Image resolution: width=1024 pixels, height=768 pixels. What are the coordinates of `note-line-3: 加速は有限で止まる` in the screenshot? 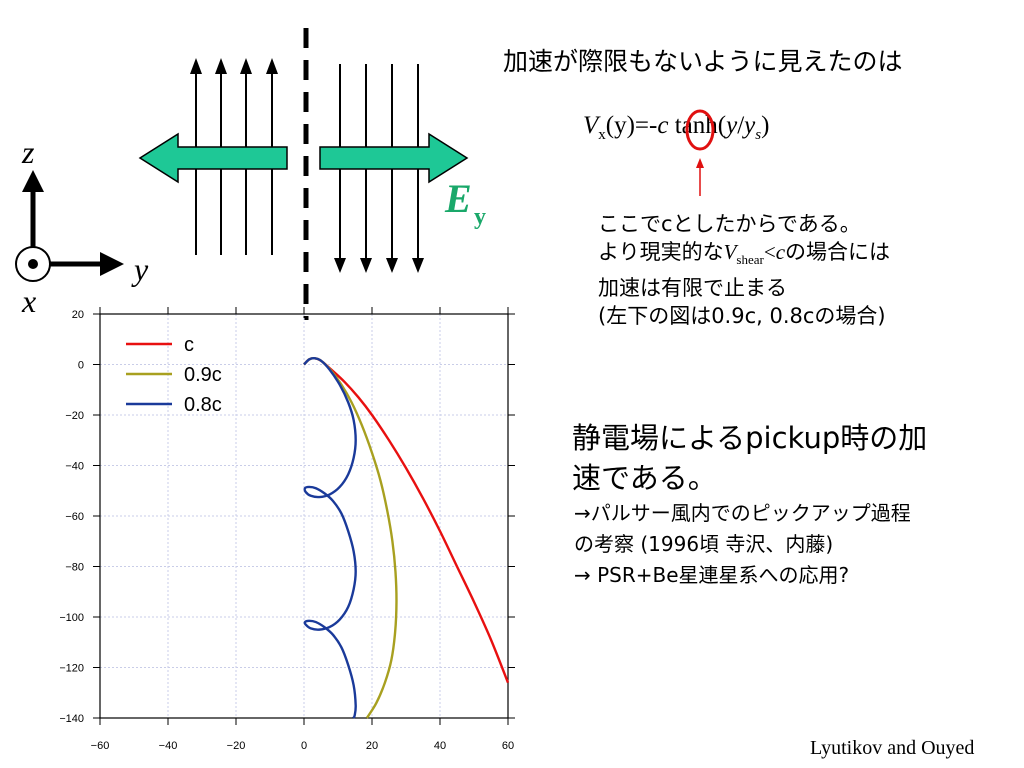 It's located at (692, 288).